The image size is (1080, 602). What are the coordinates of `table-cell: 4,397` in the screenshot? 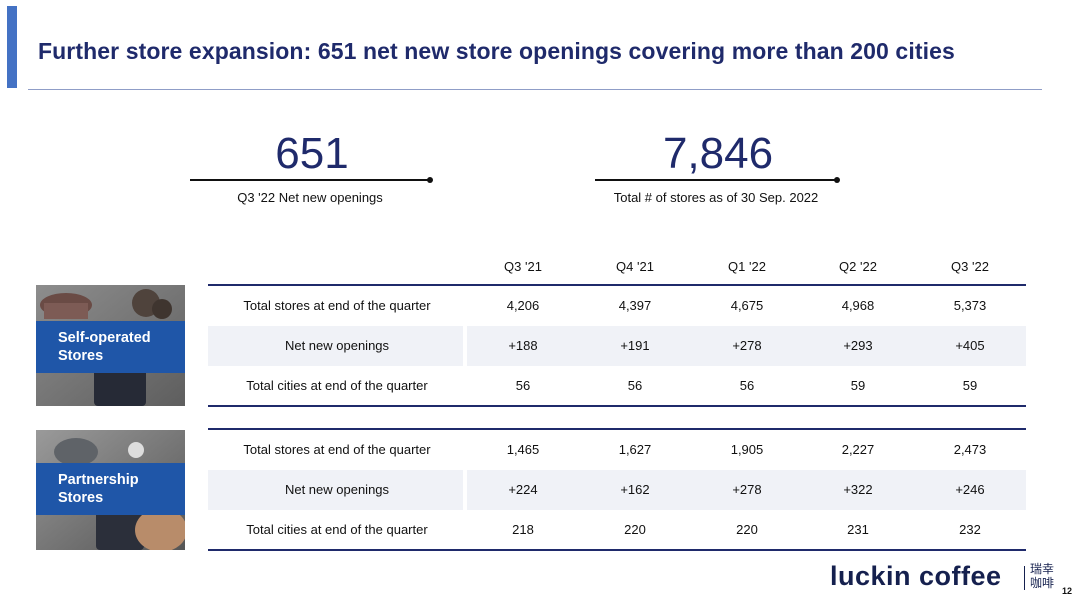 It's located at (635, 305).